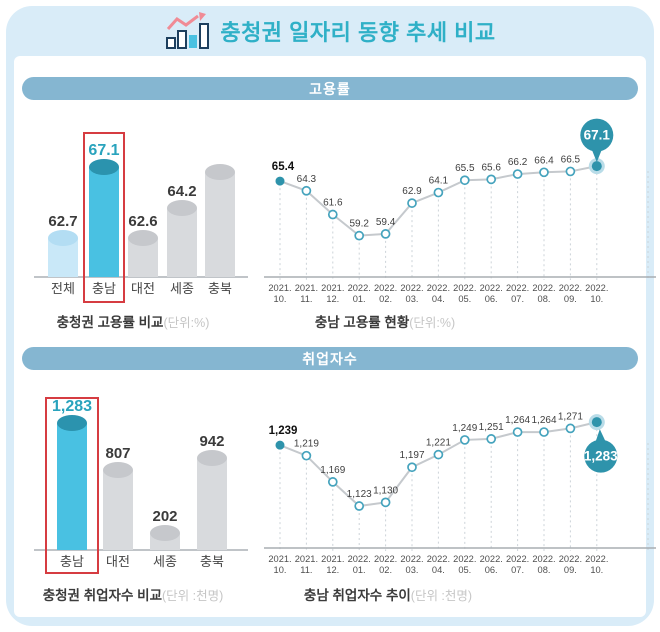 The height and width of the screenshot is (632, 660). I want to click on caption-employed-line: 충남 취업자수 추이(단위 :천명), so click(388, 594).